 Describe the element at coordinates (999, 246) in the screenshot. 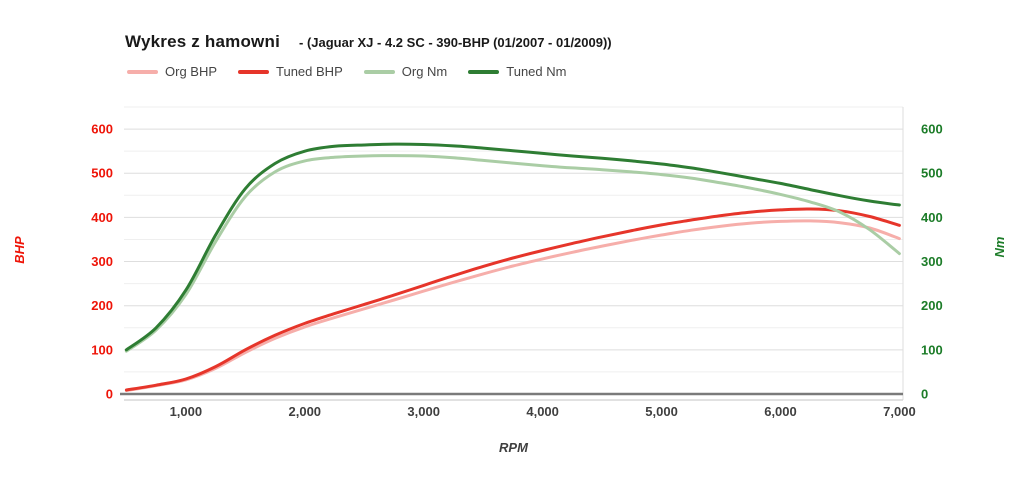

I see `right-axis-title: Nm` at that location.